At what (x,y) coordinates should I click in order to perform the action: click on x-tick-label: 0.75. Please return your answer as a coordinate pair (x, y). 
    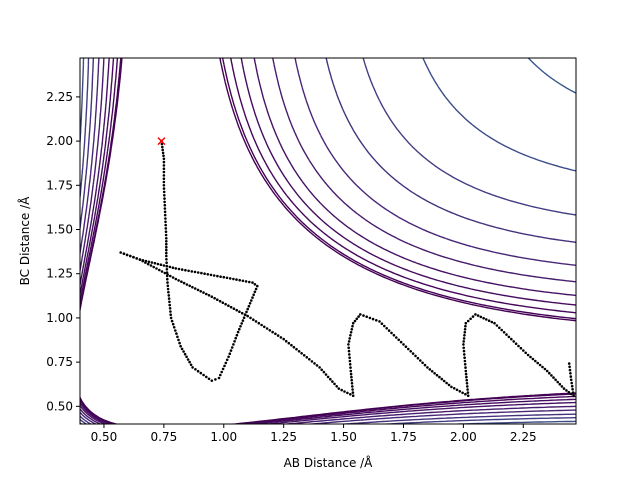
    Looking at the image, I should click on (164, 437).